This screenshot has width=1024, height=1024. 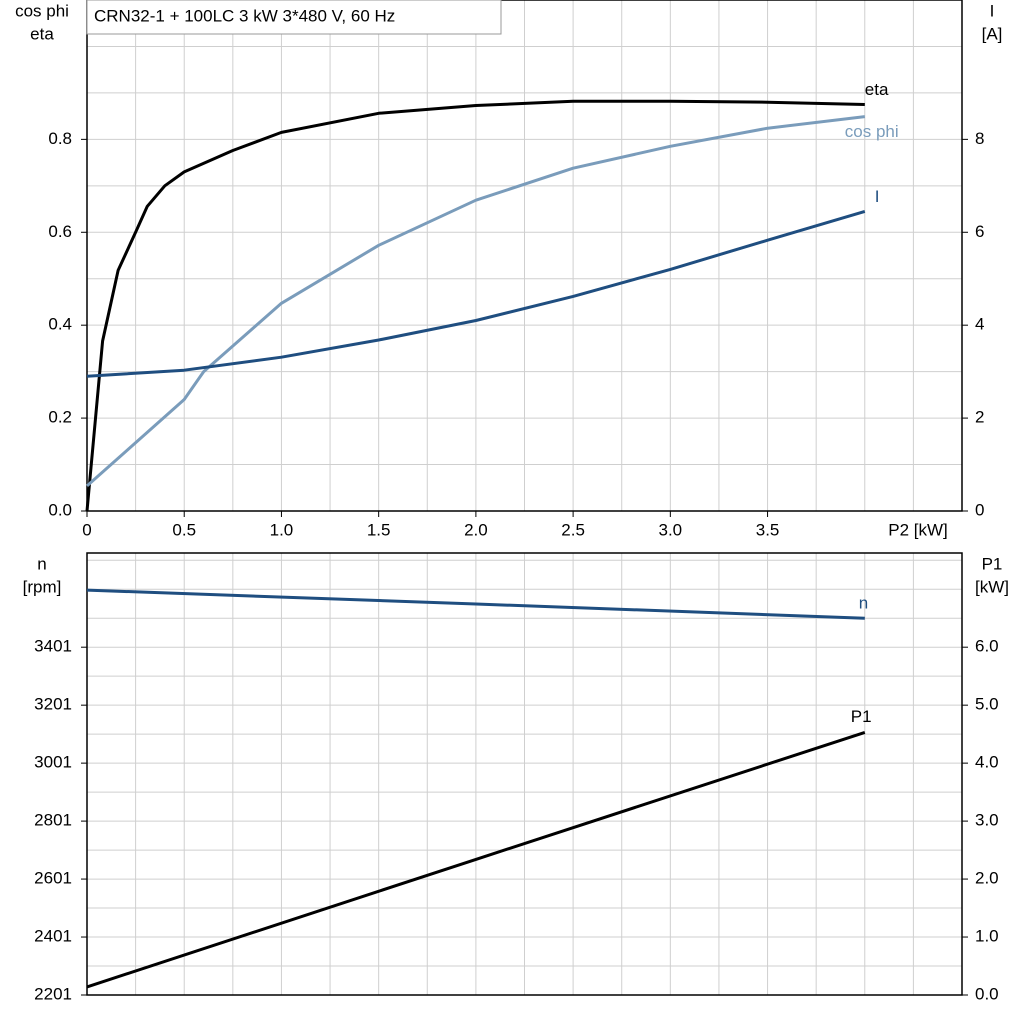 What do you see at coordinates (863, 603) in the screenshot?
I see `series-label: n` at bounding box center [863, 603].